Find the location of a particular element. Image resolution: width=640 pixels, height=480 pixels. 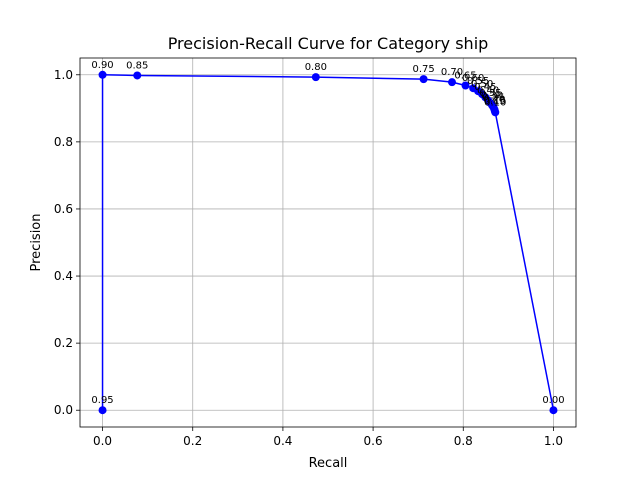

threshold-label: 0.25 is located at coordinates (493, 97).